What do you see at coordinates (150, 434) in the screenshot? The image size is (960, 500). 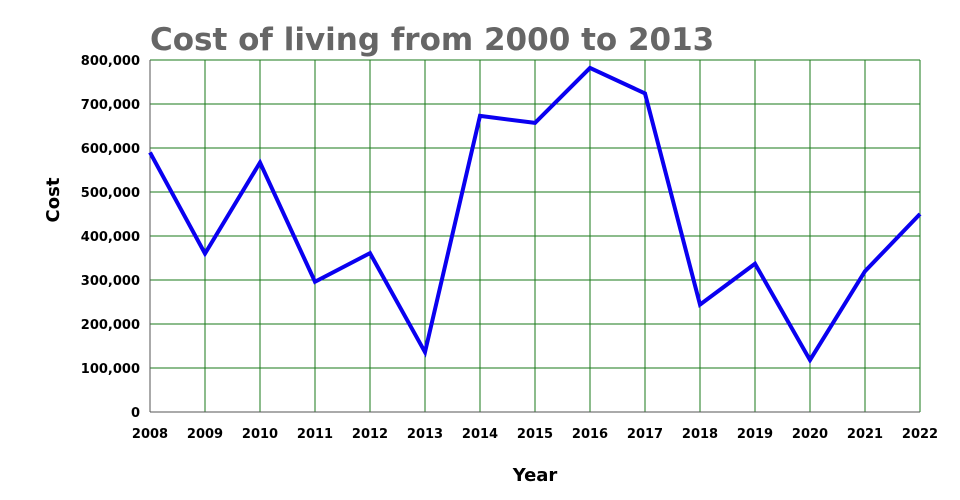 I see `x-tick-label: 2008` at bounding box center [150, 434].